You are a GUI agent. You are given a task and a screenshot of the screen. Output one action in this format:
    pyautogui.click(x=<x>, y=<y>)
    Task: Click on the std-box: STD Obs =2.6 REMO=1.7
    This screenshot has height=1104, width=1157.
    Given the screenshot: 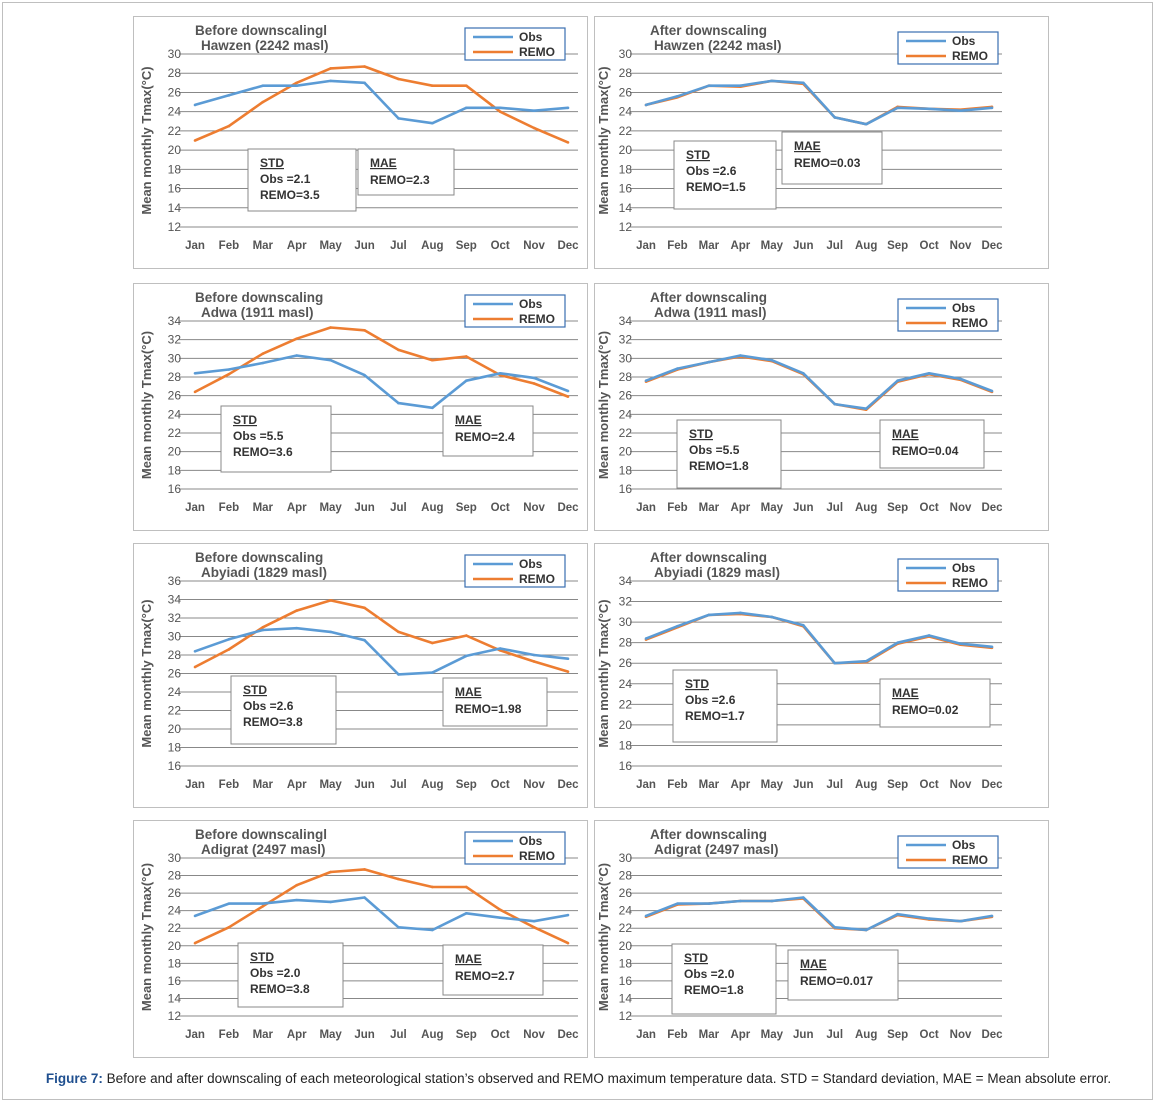 What is the action you would take?
    pyautogui.click(x=725, y=706)
    